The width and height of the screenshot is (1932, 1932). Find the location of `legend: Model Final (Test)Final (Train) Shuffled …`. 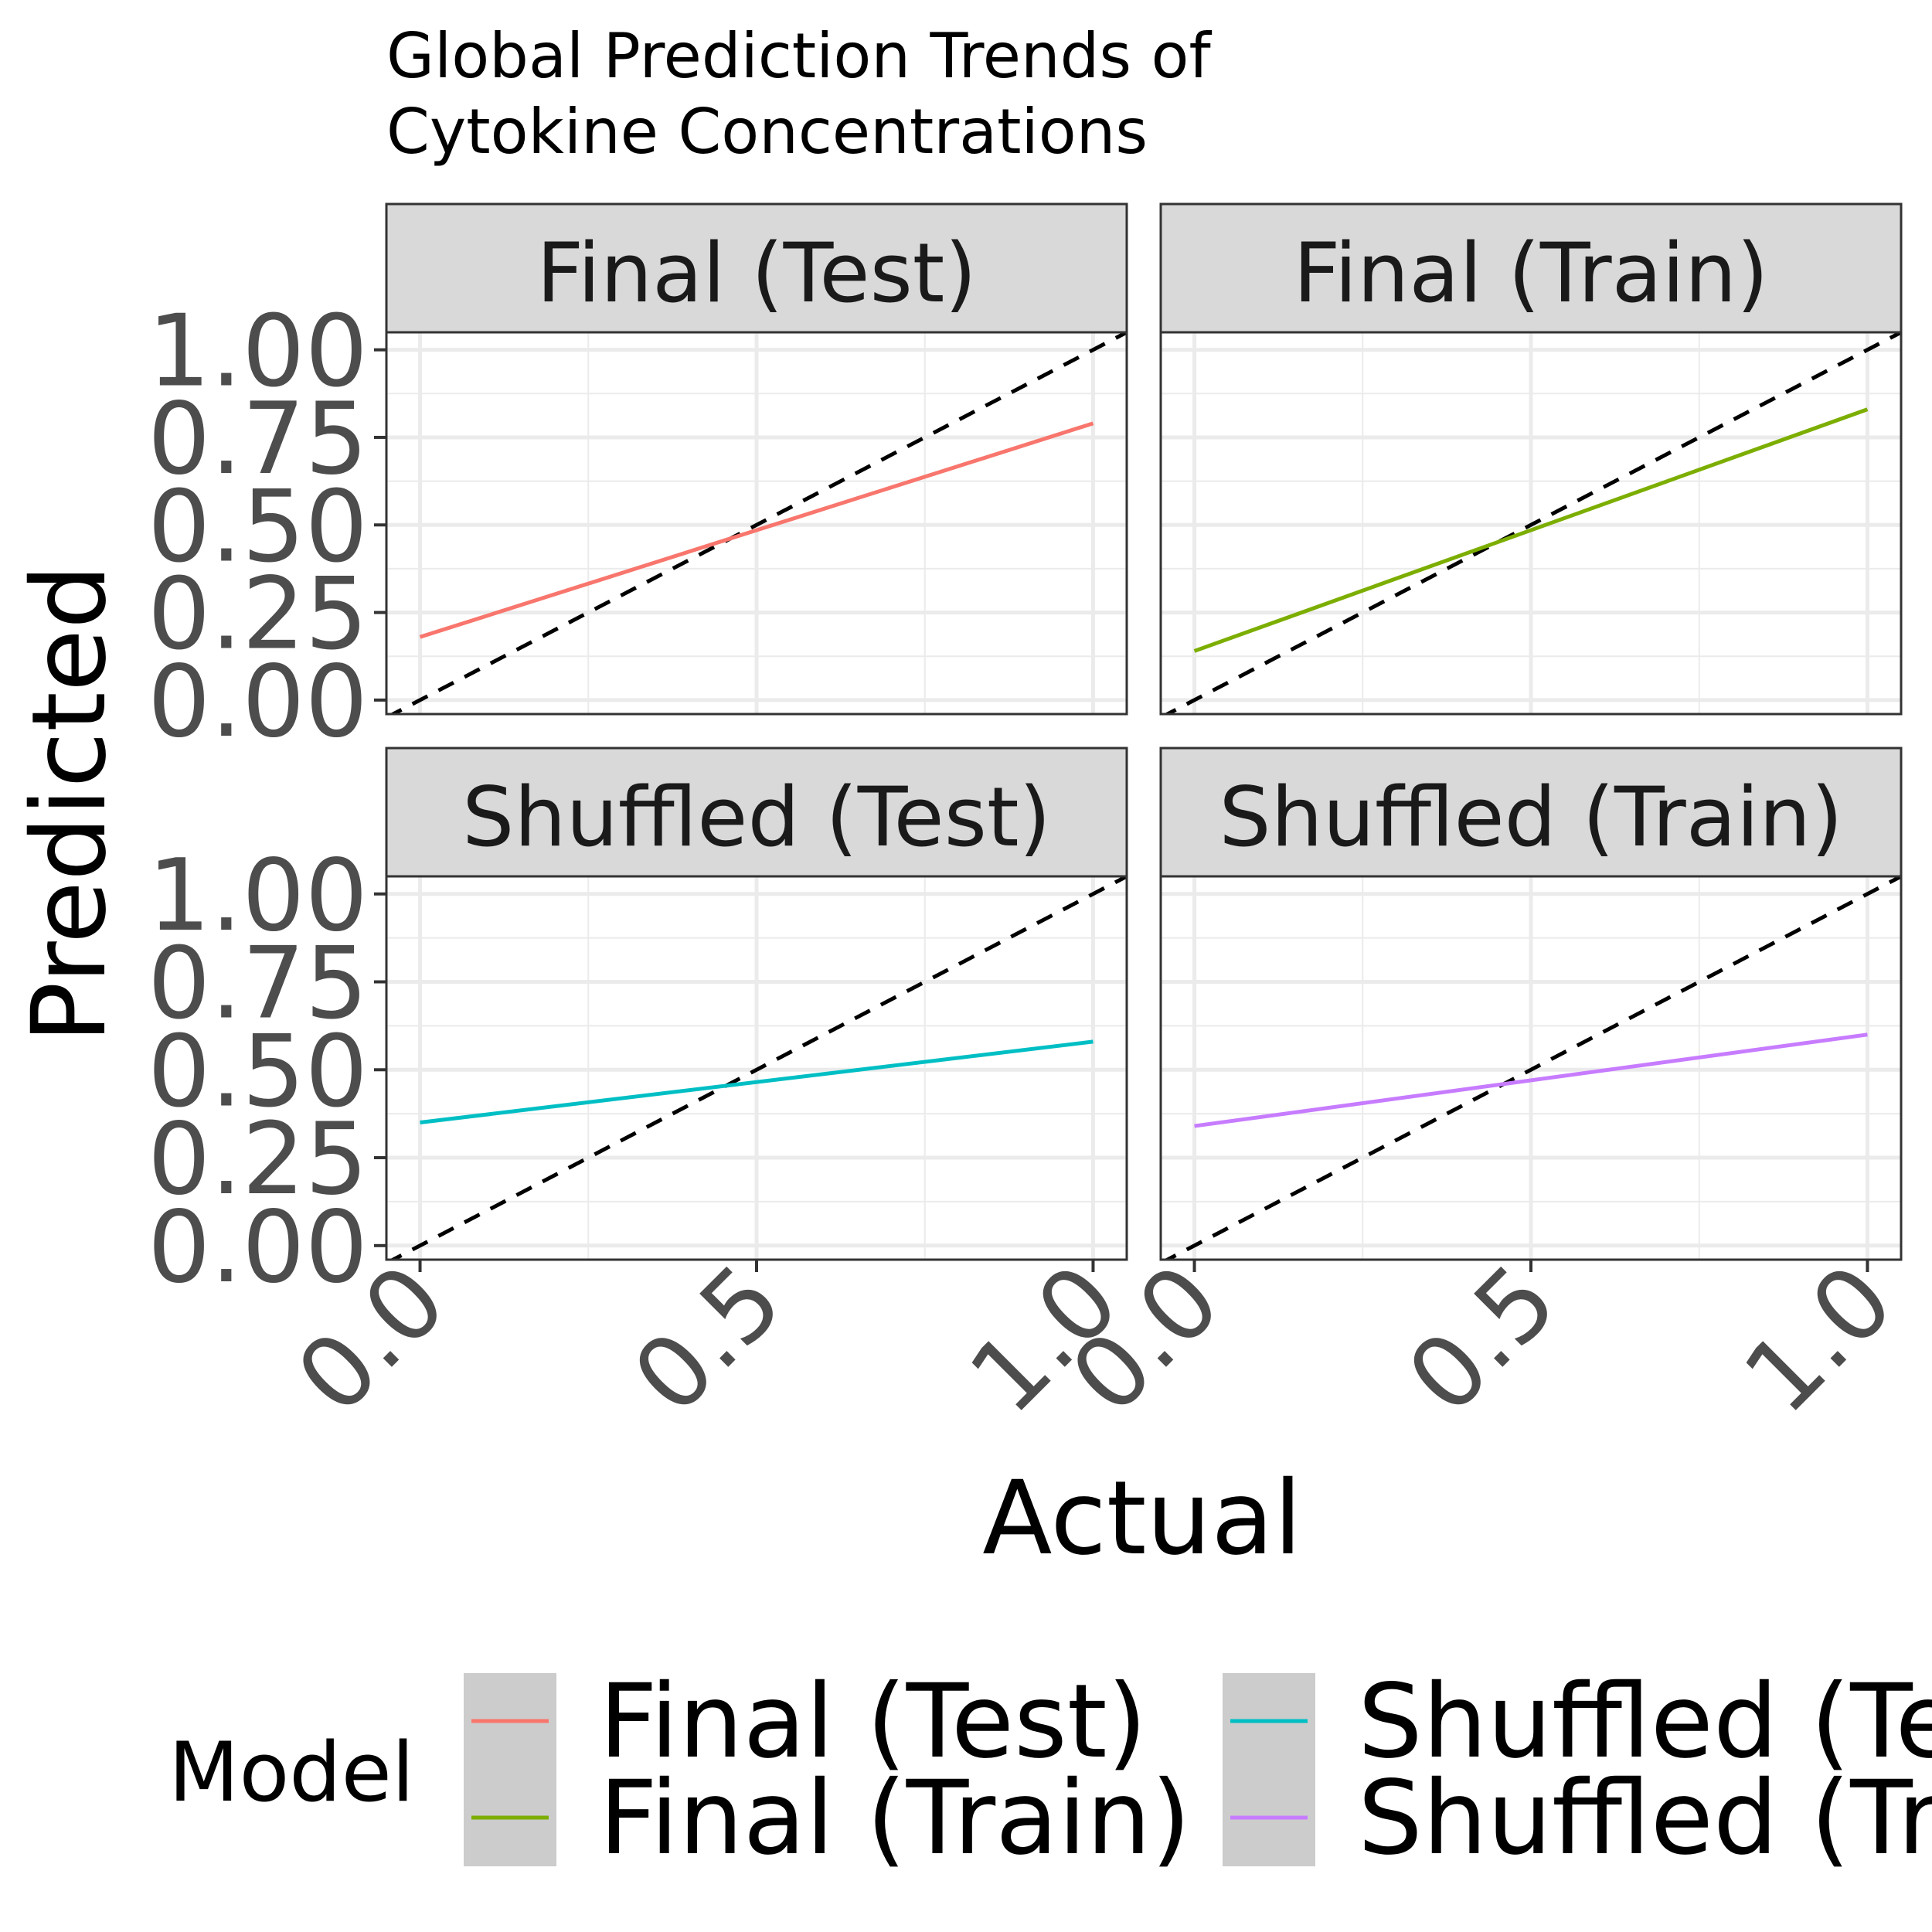

legend: Model Final (Test)Final (Train) Shuffled … is located at coordinates (1050, 1770).